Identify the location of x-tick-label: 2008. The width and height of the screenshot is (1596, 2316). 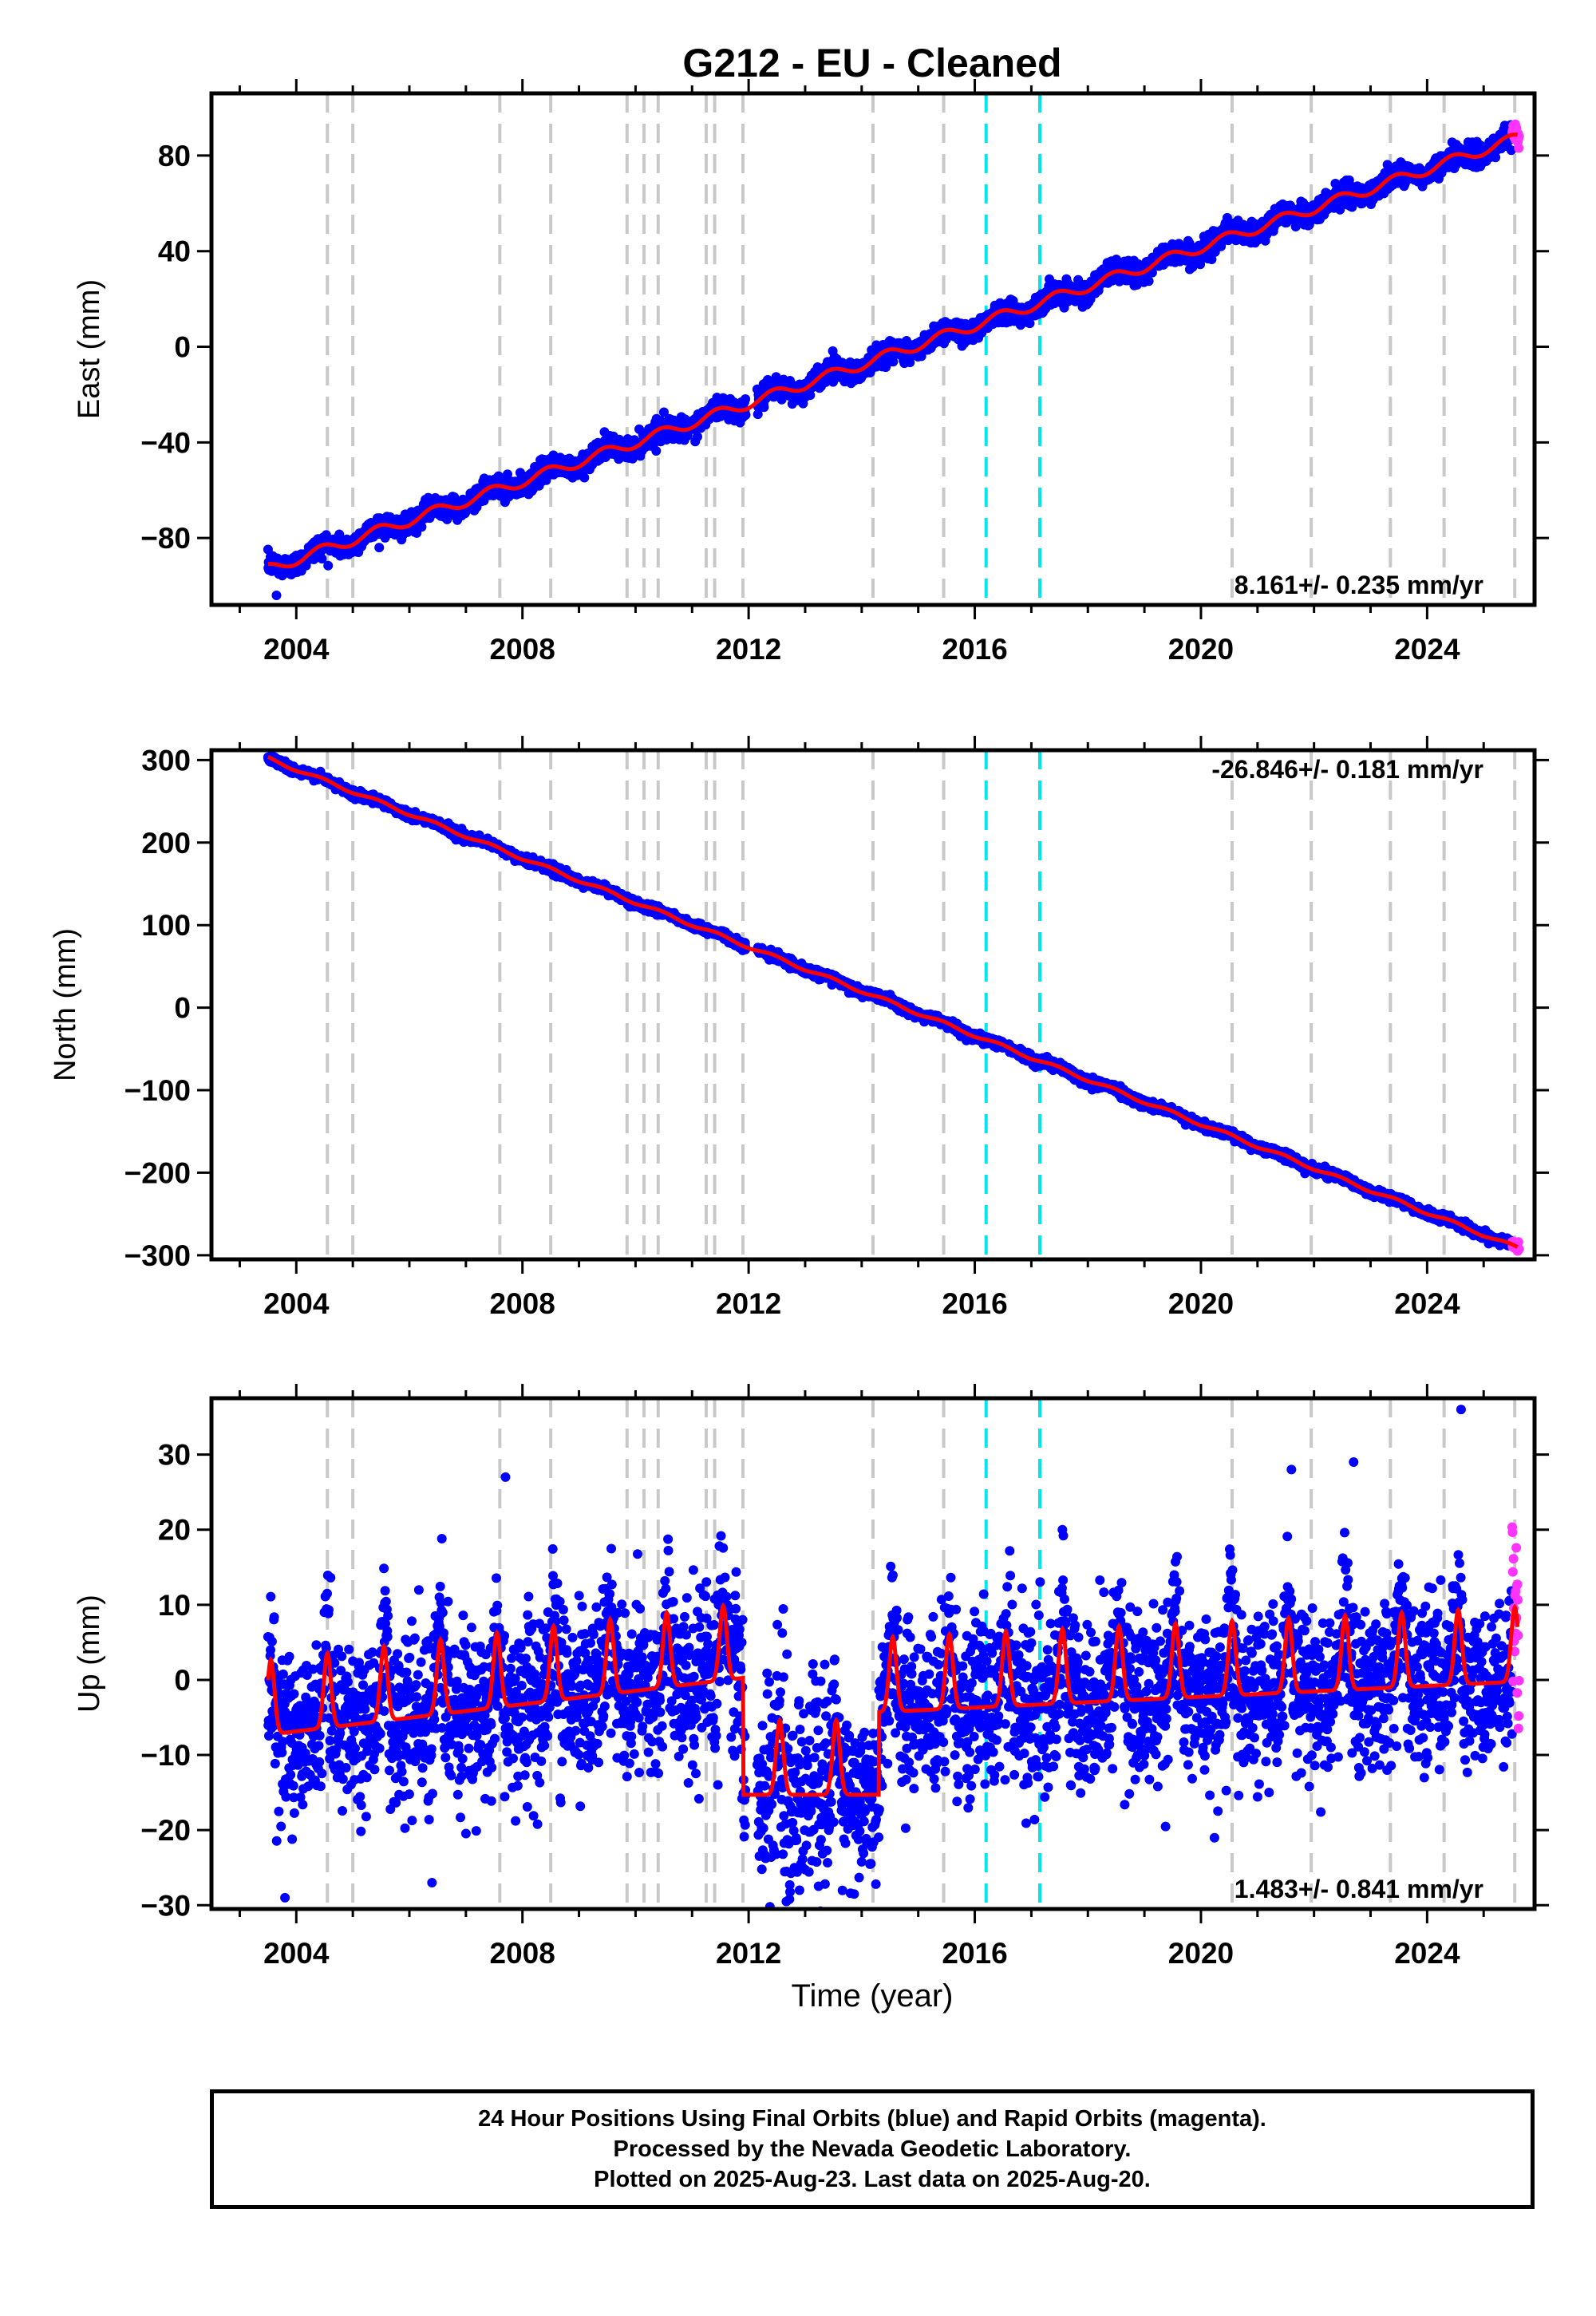
(522, 649).